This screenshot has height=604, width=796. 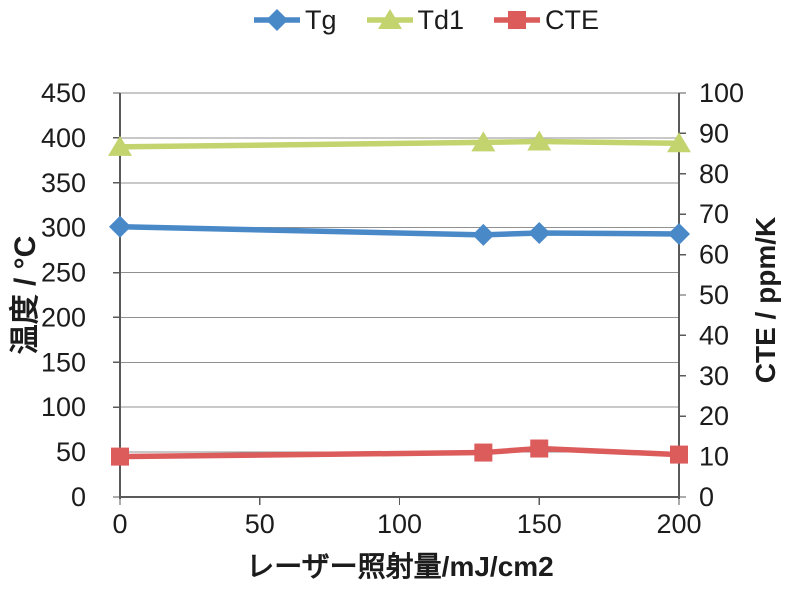 I want to click on right-axis-tick-label: 30, so click(x=714, y=376).